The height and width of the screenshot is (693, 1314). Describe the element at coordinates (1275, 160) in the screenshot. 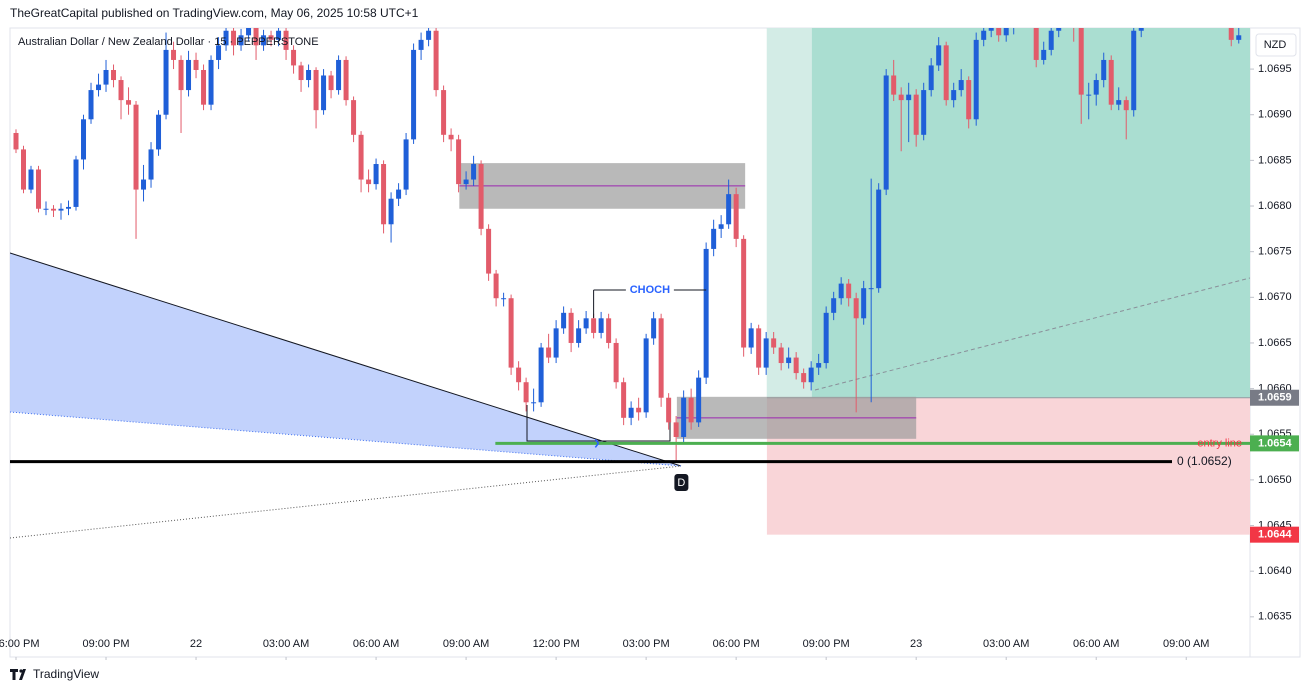

I see `y-tick-label: 1.0685` at that location.